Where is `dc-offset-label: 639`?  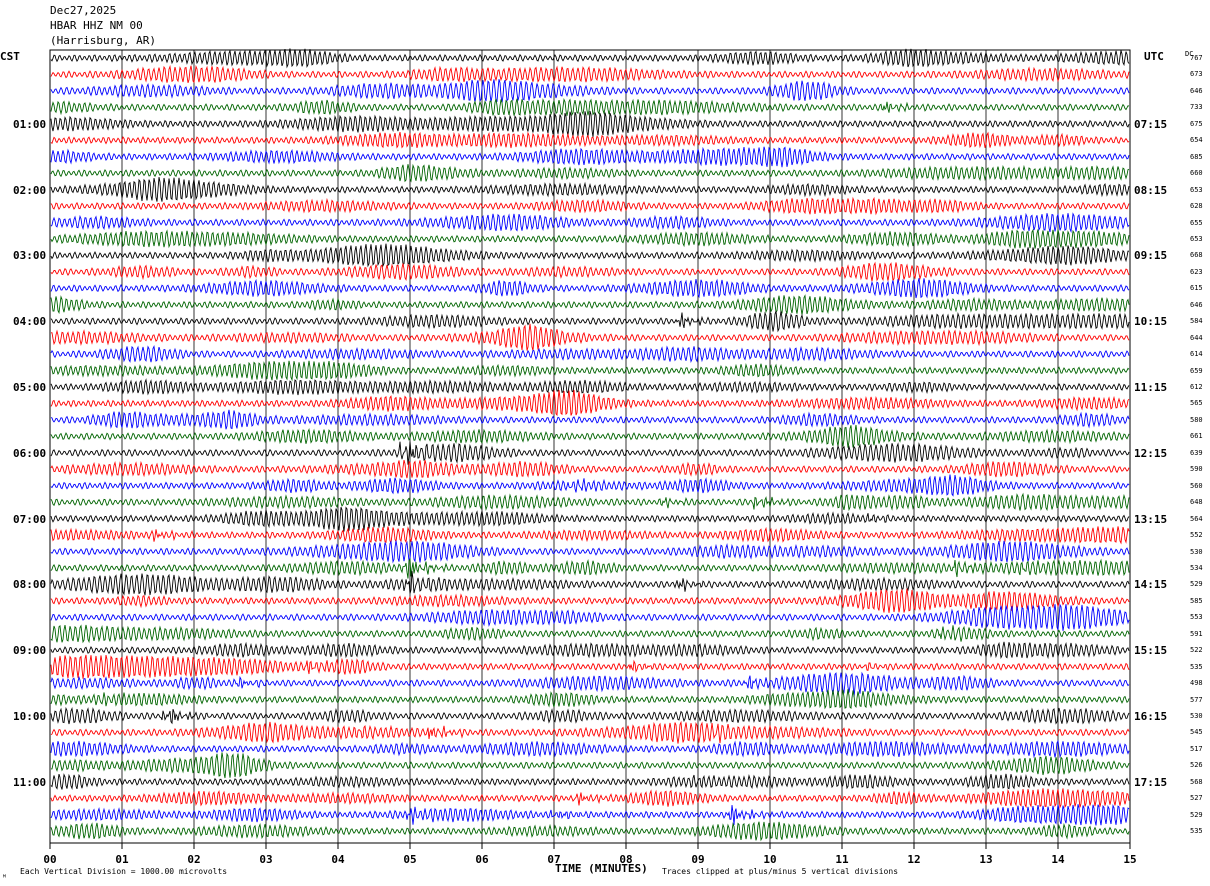 dc-offset-label: 639 is located at coordinates (1196, 452).